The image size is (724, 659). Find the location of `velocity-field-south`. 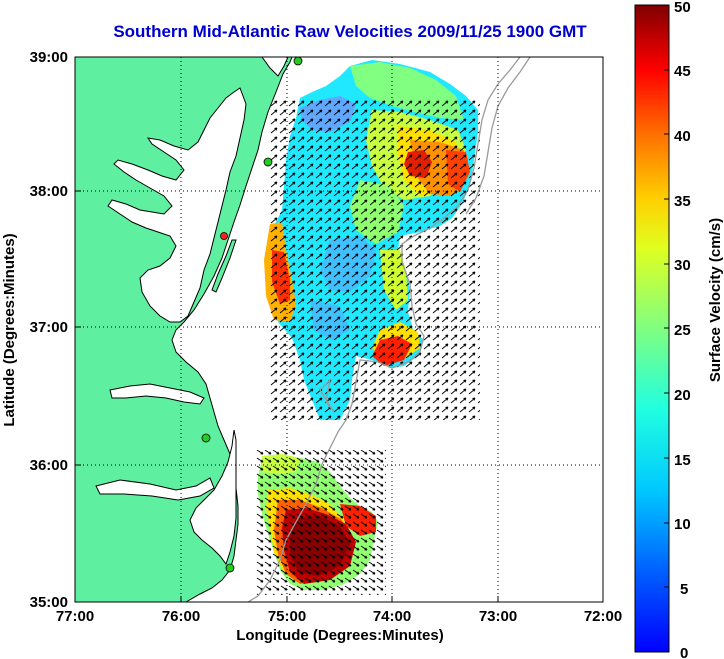

velocity-field-south is located at coordinates (321, 522).